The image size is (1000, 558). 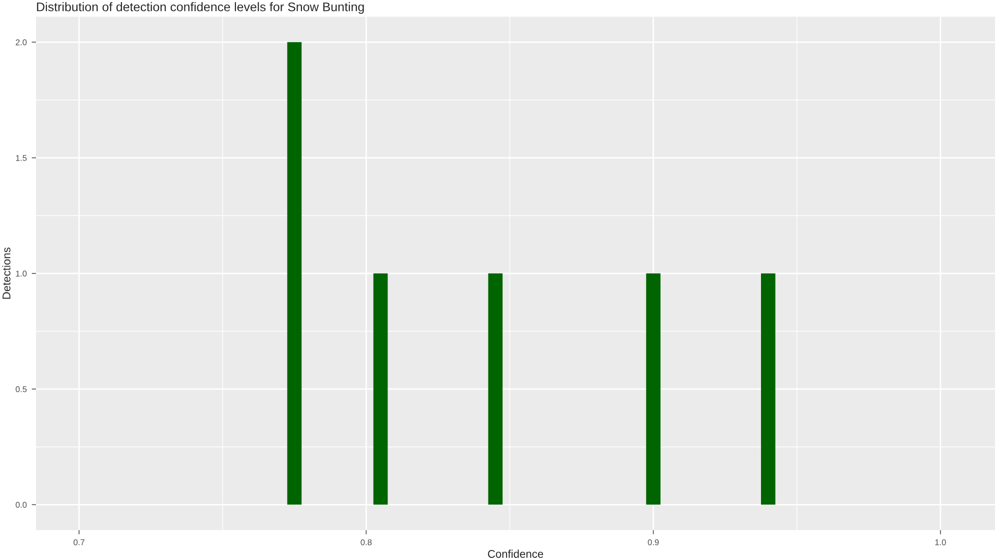 What do you see at coordinates (200, 8) in the screenshot?
I see `chart-title: Distribution of detection confidence levels for Snow Bunting` at bounding box center [200, 8].